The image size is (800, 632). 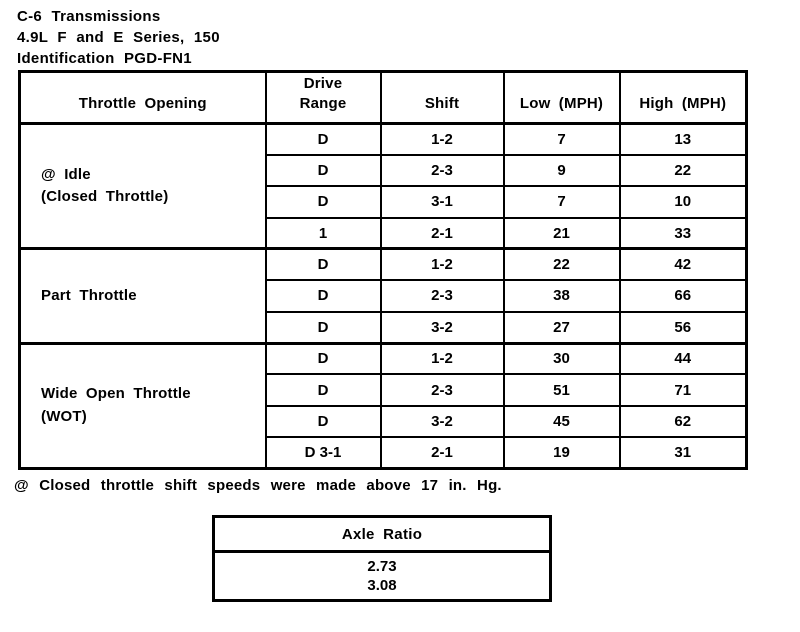 I want to click on cell-high-mph: 71, so click(x=683, y=390).